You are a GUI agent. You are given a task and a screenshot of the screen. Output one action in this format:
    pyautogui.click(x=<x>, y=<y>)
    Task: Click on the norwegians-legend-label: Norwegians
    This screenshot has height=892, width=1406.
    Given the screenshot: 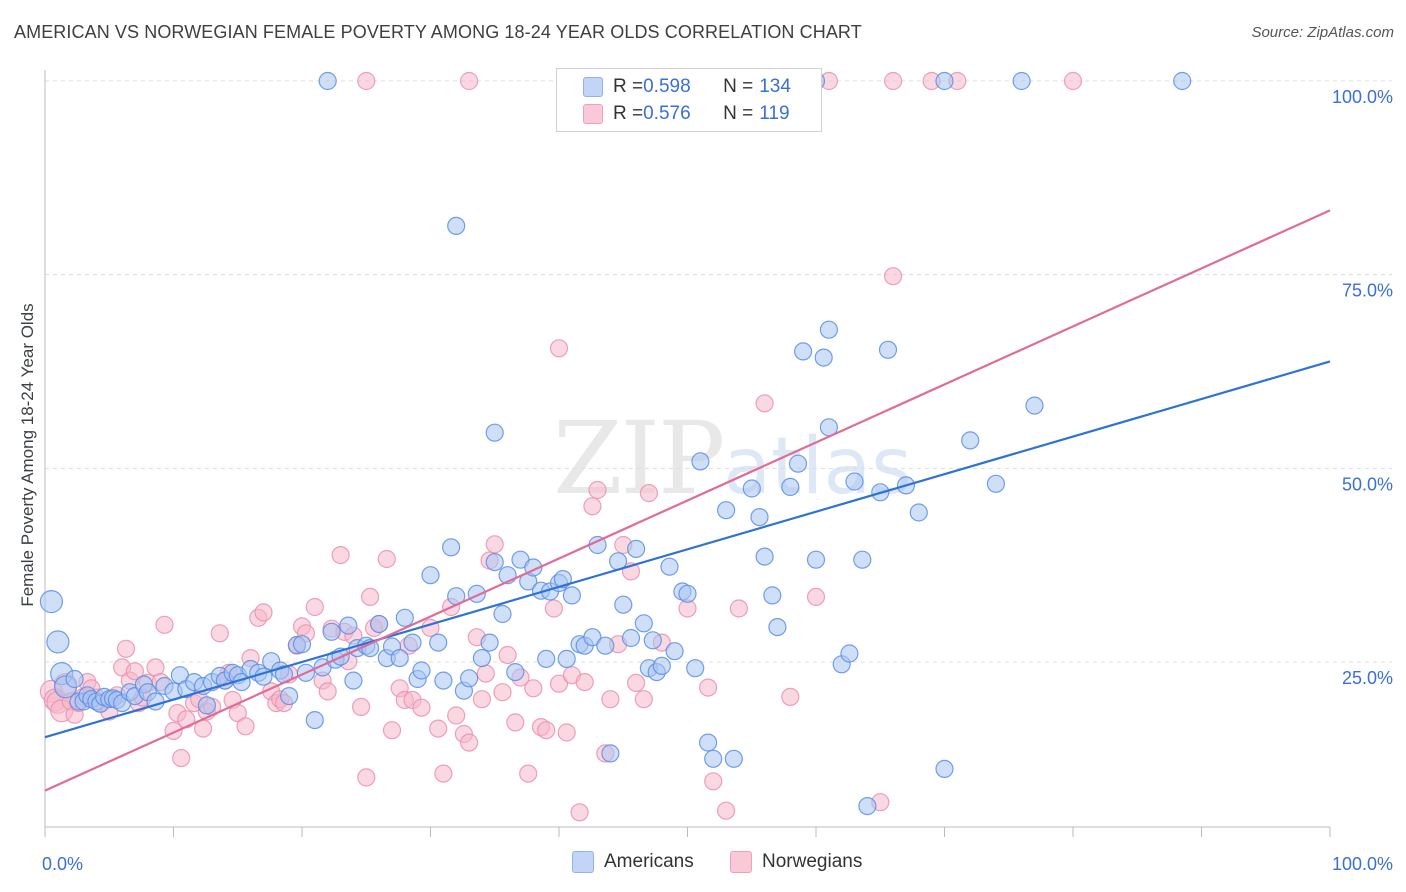 What is the action you would take?
    pyautogui.click(x=812, y=861)
    